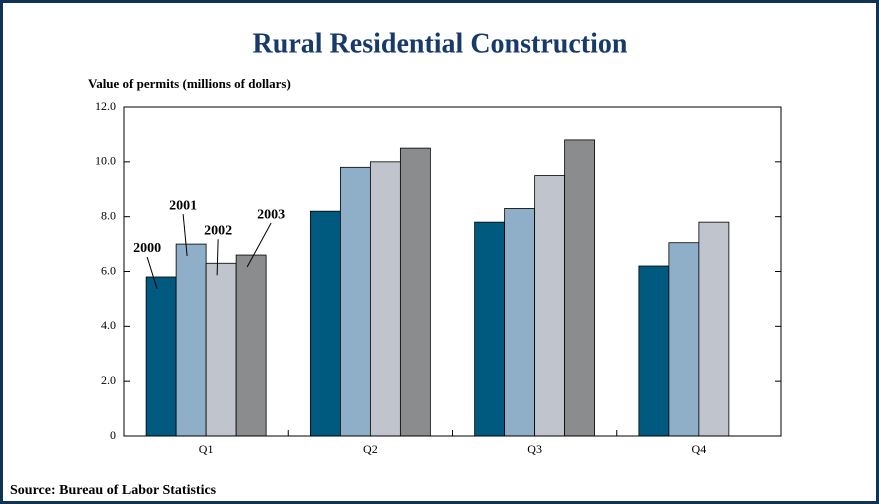 The image size is (879, 504). Describe the element at coordinates (440, 43) in the screenshot. I see `chart-title: Rural Residential Construction` at that location.